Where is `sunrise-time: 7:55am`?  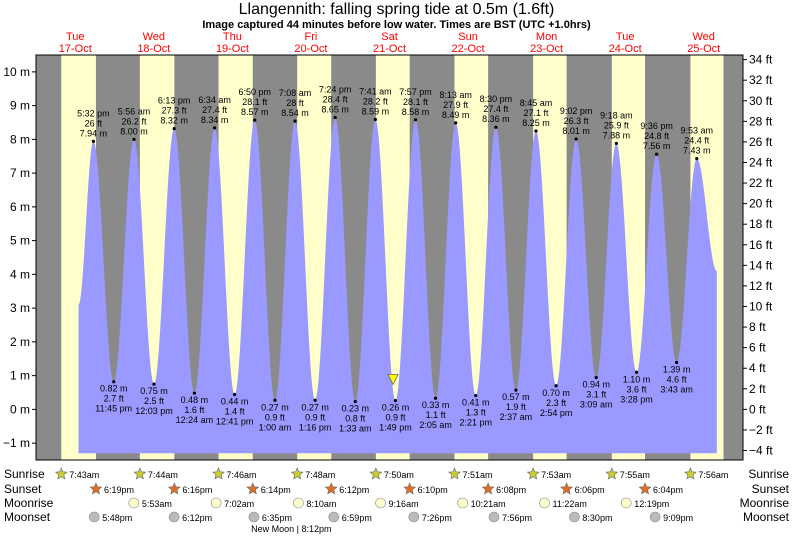 sunrise-time: 7:55am is located at coordinates (635, 475).